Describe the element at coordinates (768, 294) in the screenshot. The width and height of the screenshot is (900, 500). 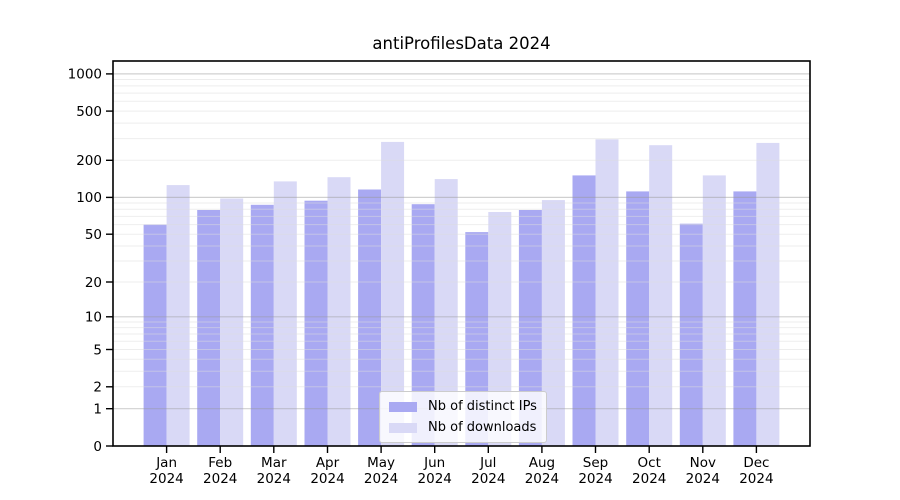
I see `bar-downloads-dec` at that location.